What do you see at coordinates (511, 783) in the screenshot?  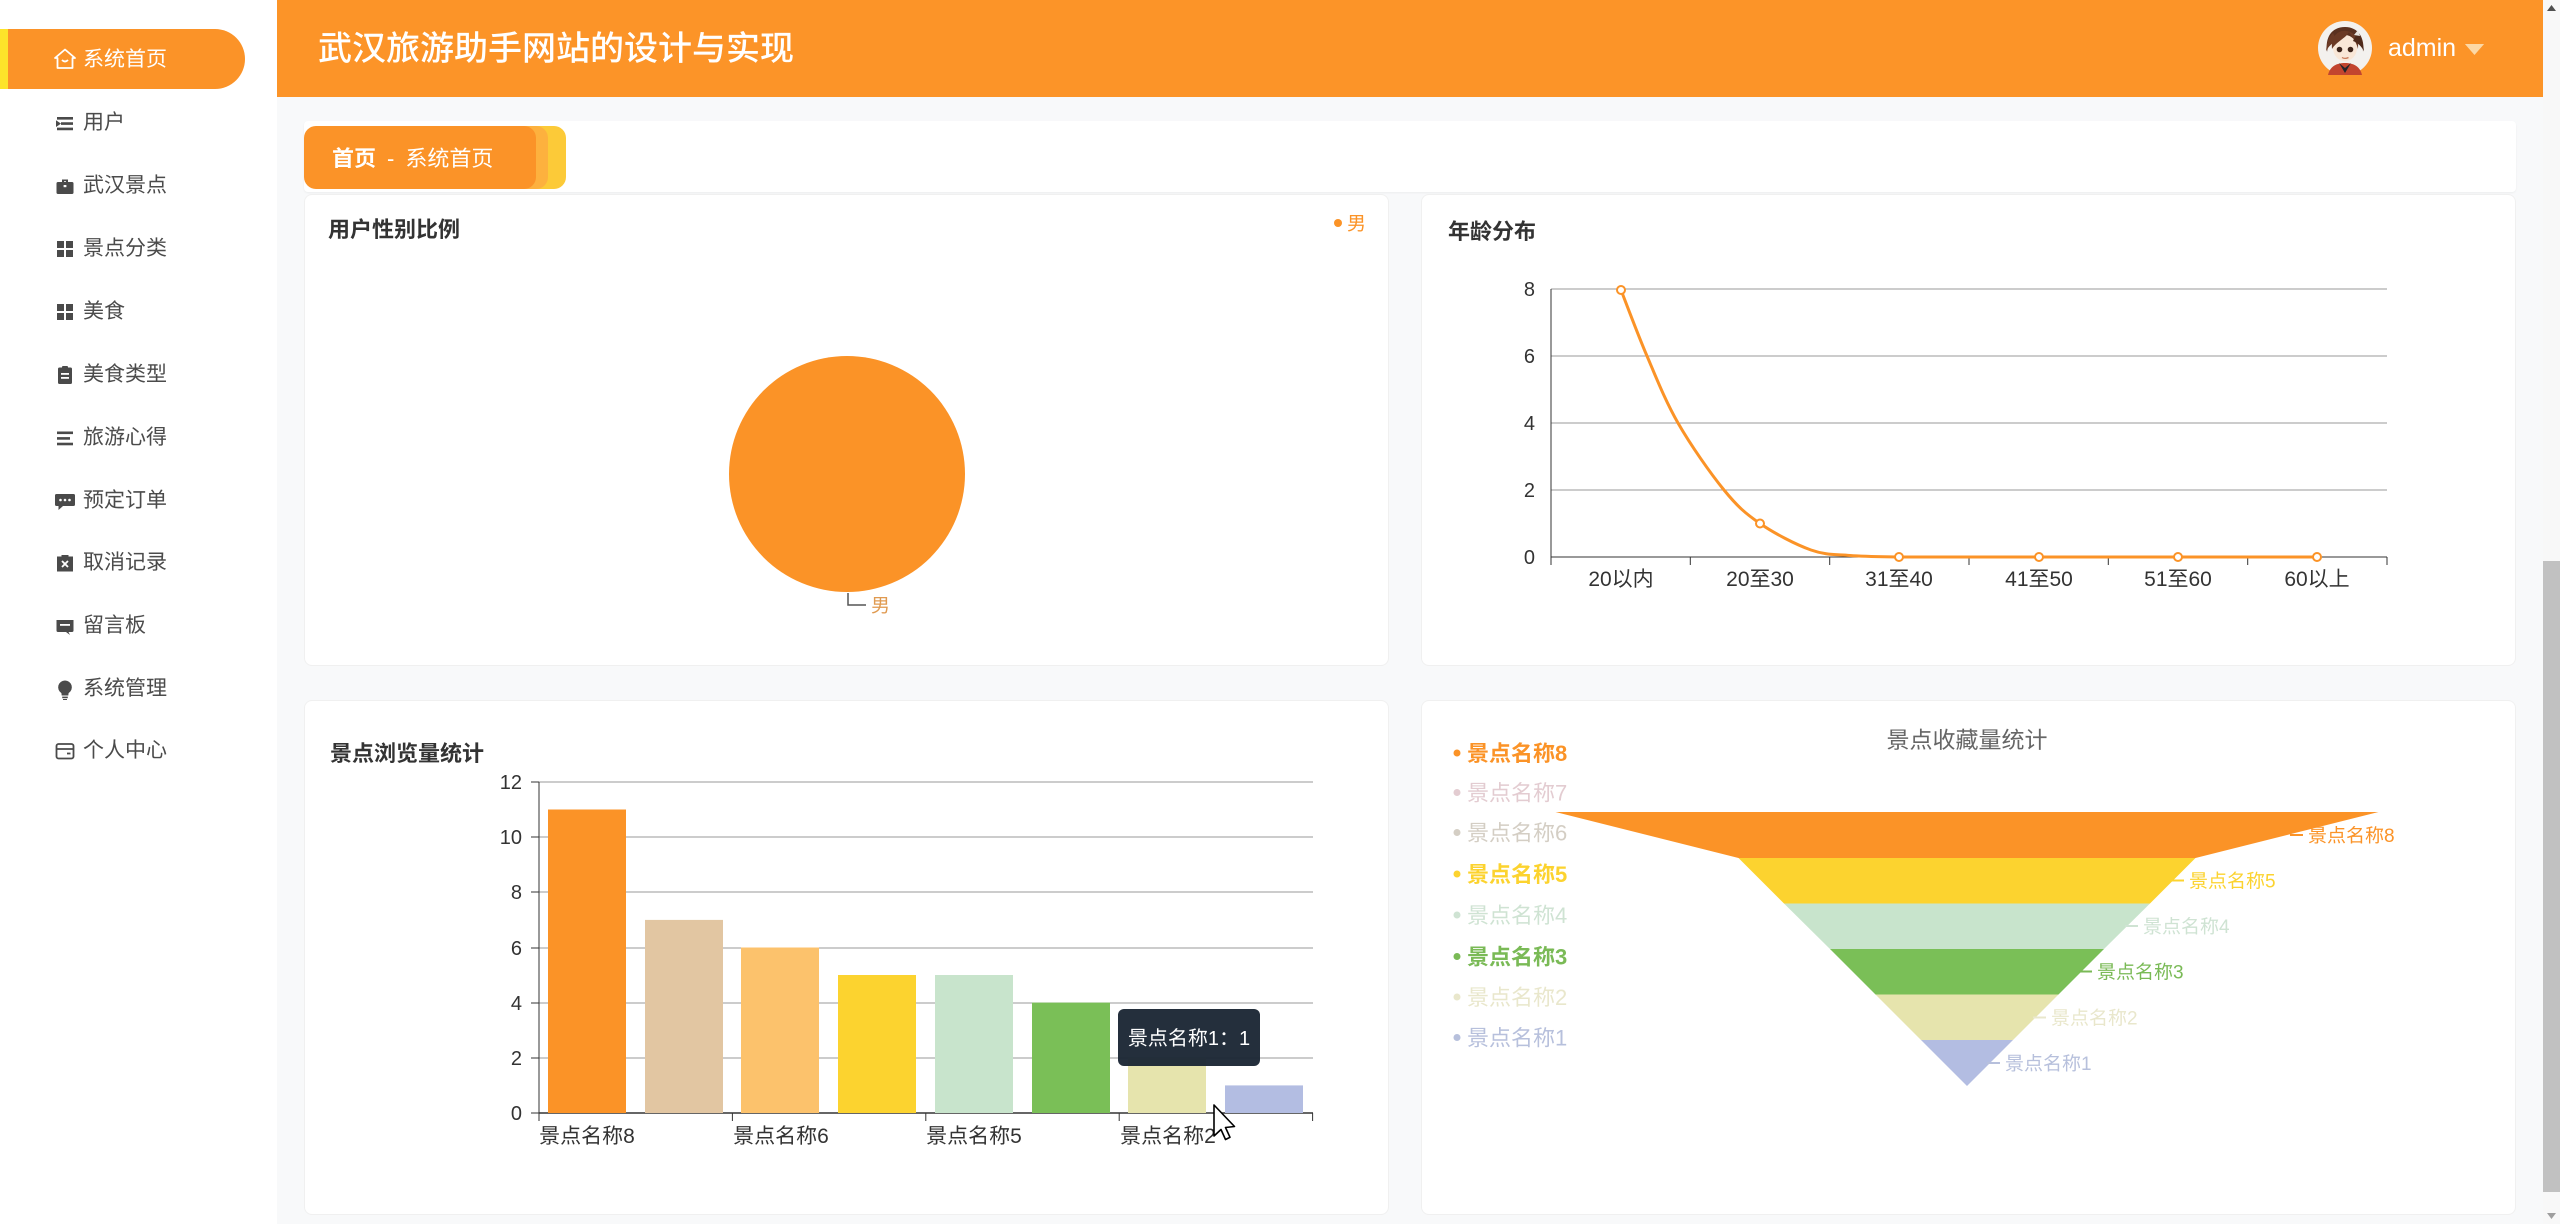 I see `svg-text: 12` at bounding box center [511, 783].